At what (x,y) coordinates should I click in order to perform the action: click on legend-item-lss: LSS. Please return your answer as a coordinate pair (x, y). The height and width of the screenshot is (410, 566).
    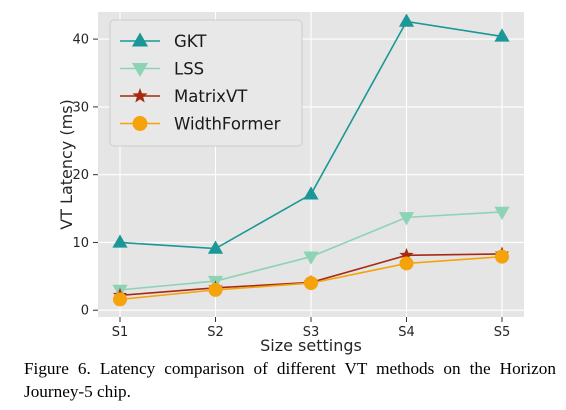
    Looking at the image, I should click on (162, 69).